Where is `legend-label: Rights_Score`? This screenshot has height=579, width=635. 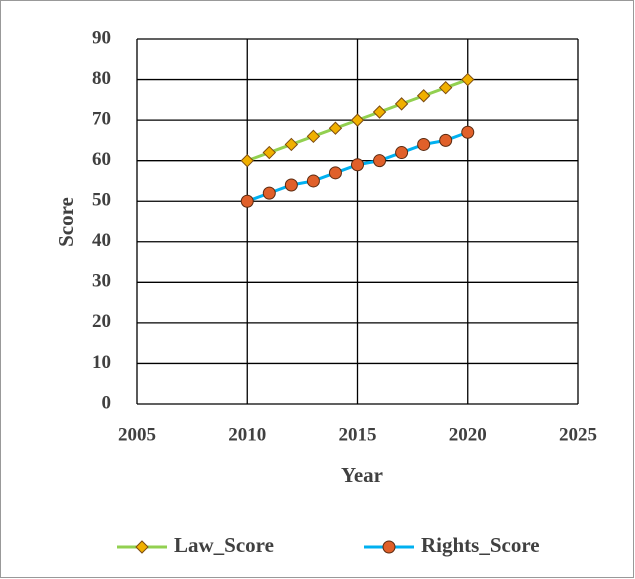 legend-label: Rights_Score is located at coordinates (480, 545).